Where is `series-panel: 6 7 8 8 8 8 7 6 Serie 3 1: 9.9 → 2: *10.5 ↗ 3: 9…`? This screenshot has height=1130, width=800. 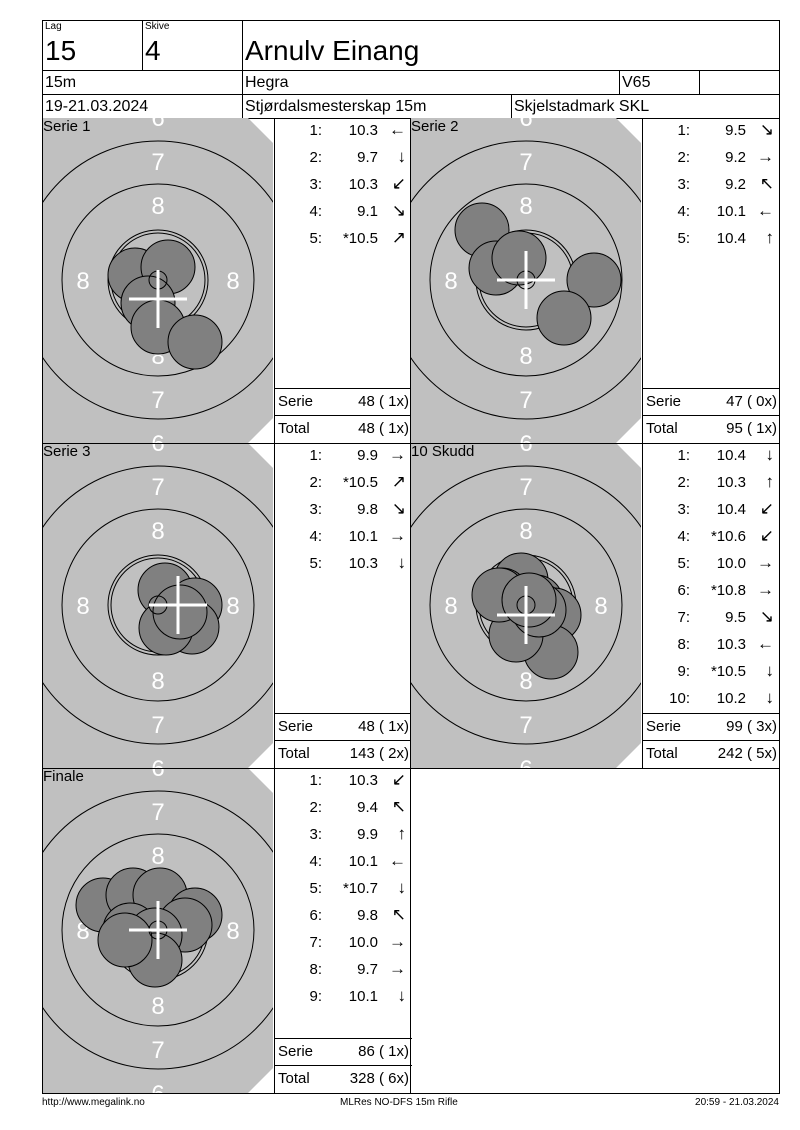 series-panel: 6 7 8 8 8 8 7 6 Serie 3 1: 9.9 → 2: *10.5 ↗ 3: 9… is located at coordinates (227, 605).